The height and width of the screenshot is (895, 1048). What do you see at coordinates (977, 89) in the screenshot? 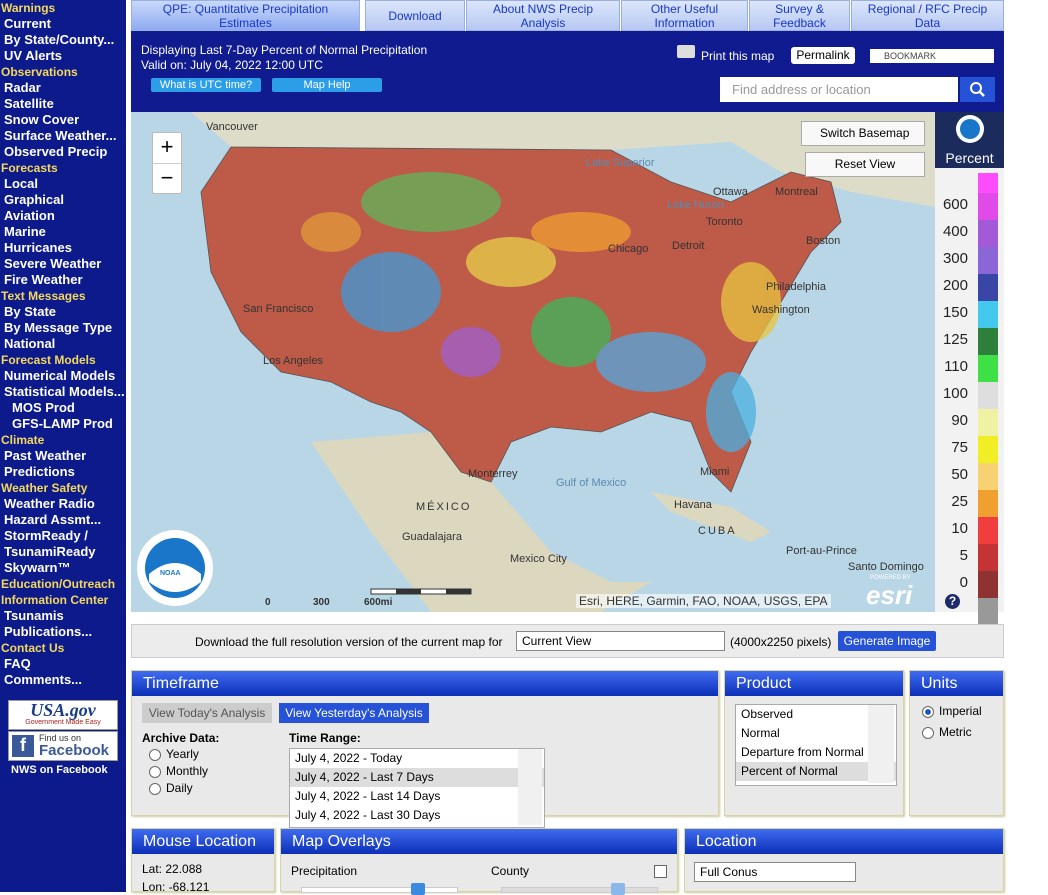
I see `search-button` at bounding box center [977, 89].